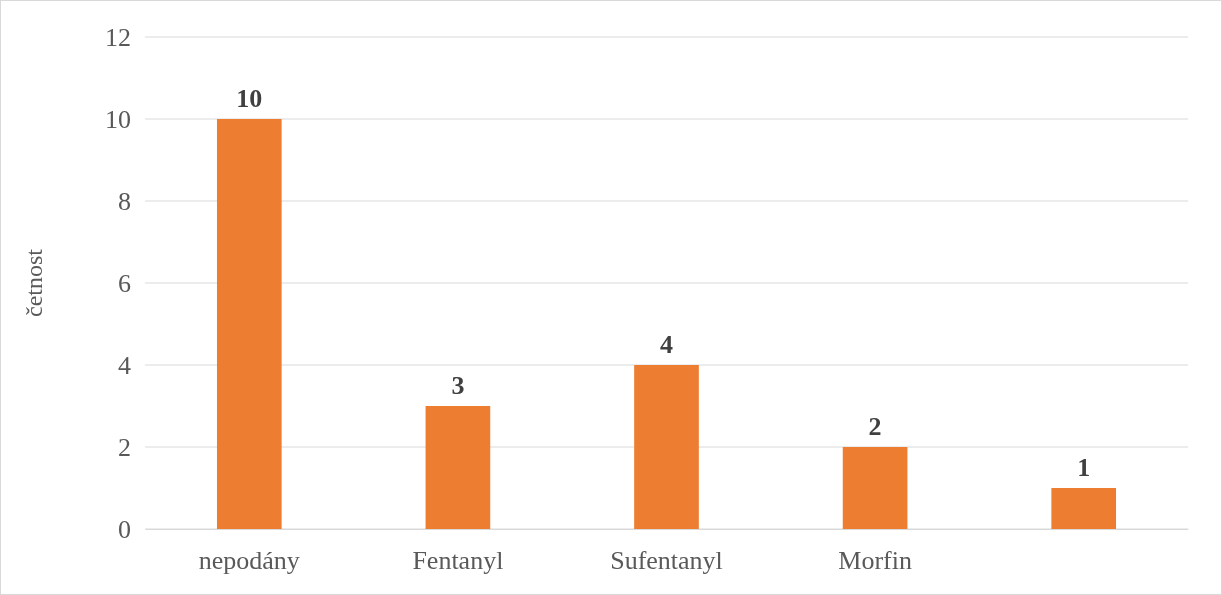 This screenshot has height=595, width=1222. Describe the element at coordinates (124, 201) in the screenshot. I see `y-tick-label: 8` at that location.